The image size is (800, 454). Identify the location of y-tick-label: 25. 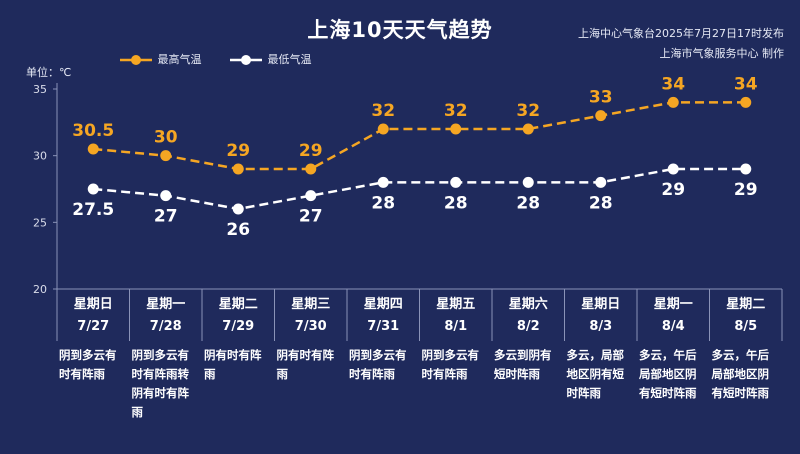
(40, 222).